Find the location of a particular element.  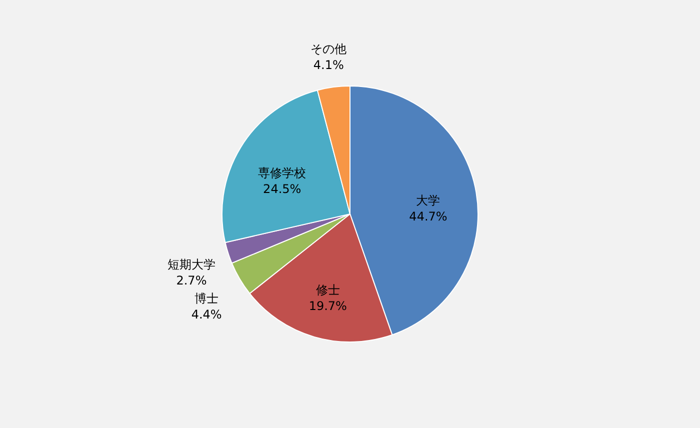

data-label: 44.7% is located at coordinates (428, 217).